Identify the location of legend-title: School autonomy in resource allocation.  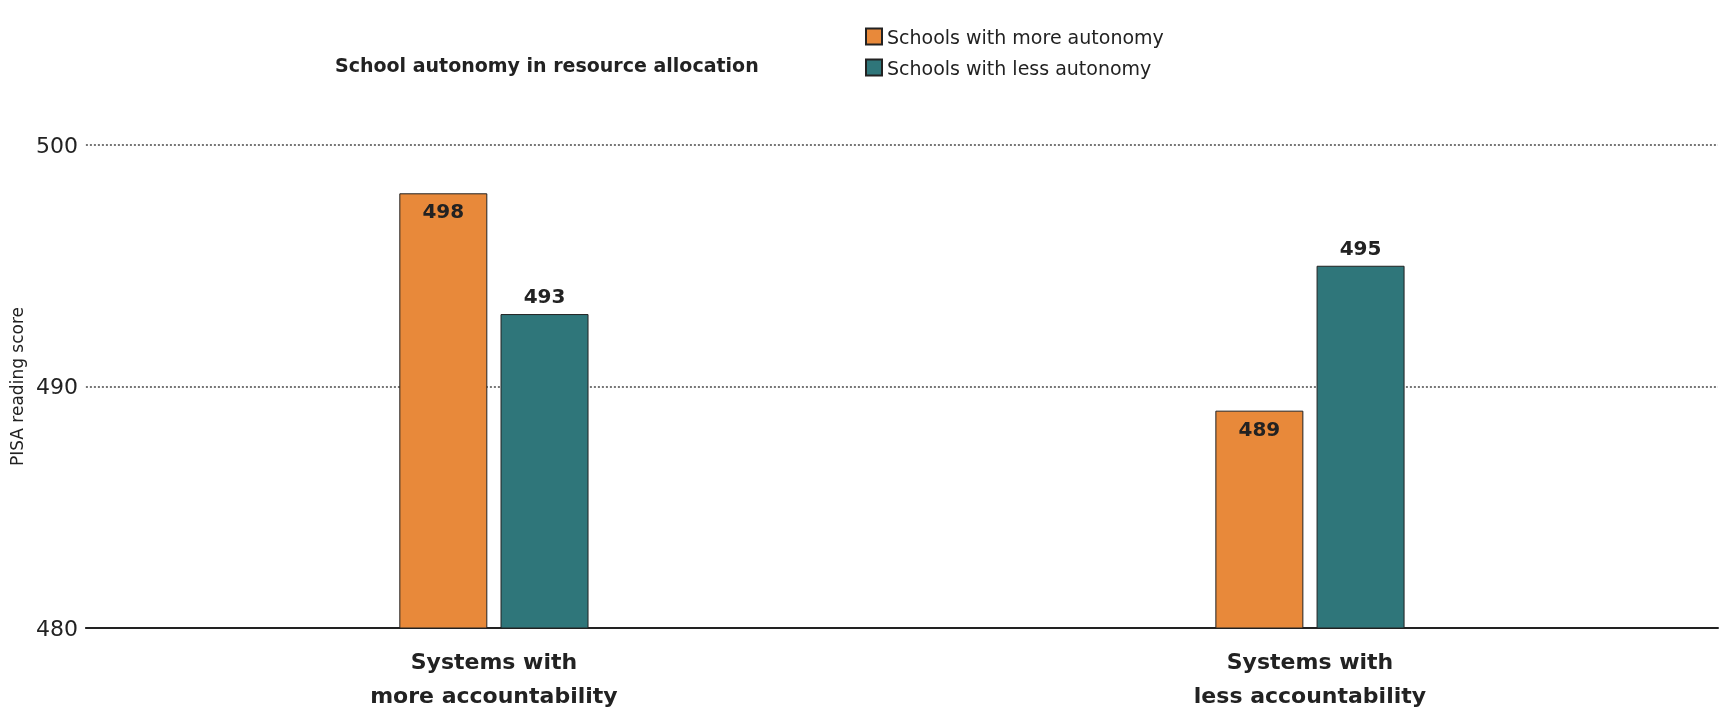
(547, 64).